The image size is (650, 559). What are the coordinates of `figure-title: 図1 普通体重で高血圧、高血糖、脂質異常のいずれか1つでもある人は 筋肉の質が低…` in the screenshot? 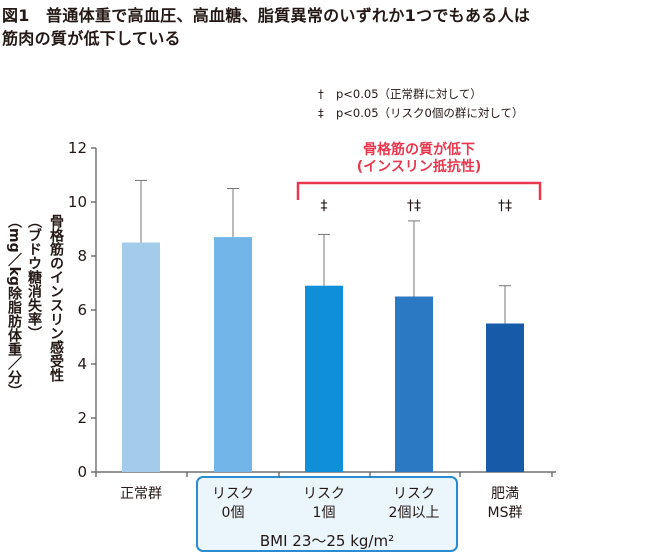 It's located at (266, 27).